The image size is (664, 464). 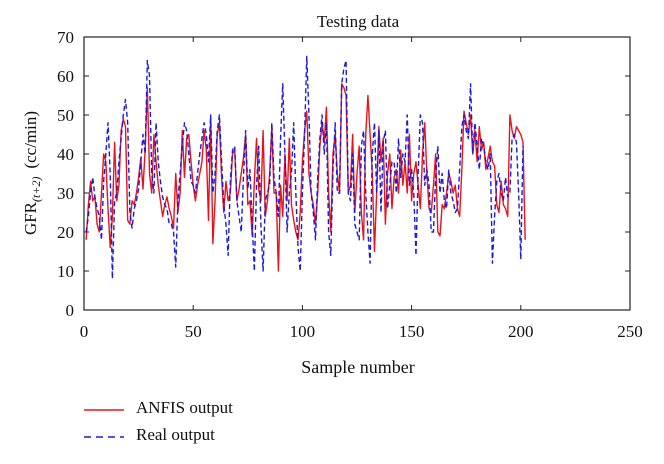 What do you see at coordinates (65, 193) in the screenshot?
I see `y-tick-label: 30` at bounding box center [65, 193].